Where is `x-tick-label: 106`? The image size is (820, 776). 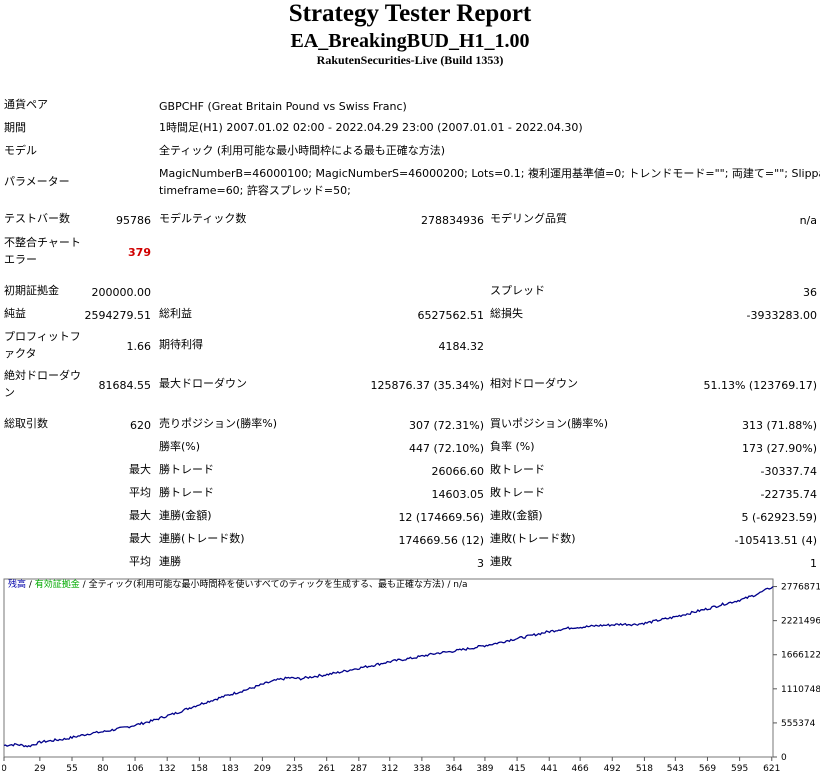
x-tick-label: 106 is located at coordinates (134, 768).